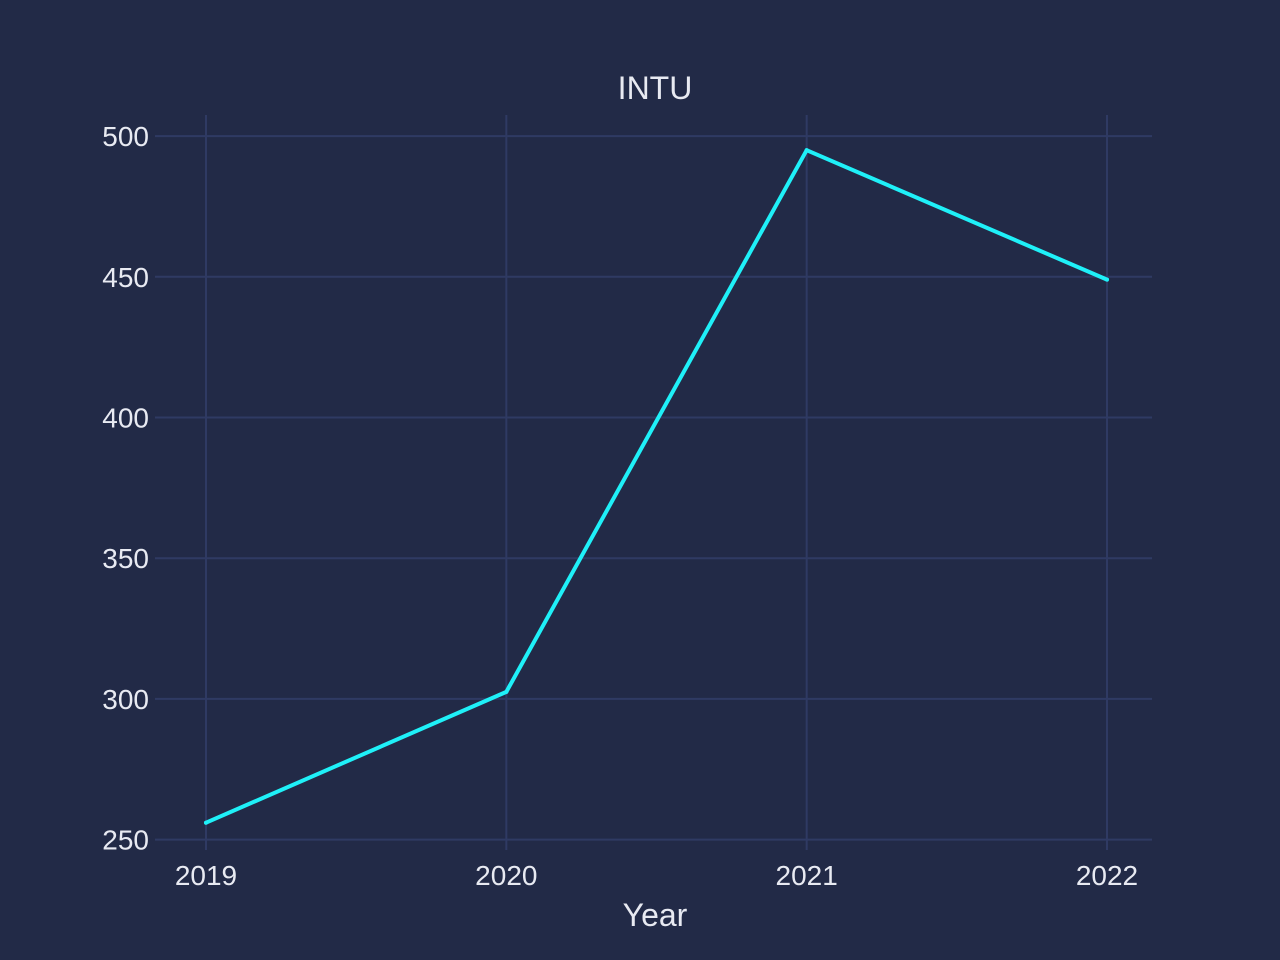 The image size is (1280, 960). What do you see at coordinates (807, 875) in the screenshot?
I see `x-tick-label: 2021` at bounding box center [807, 875].